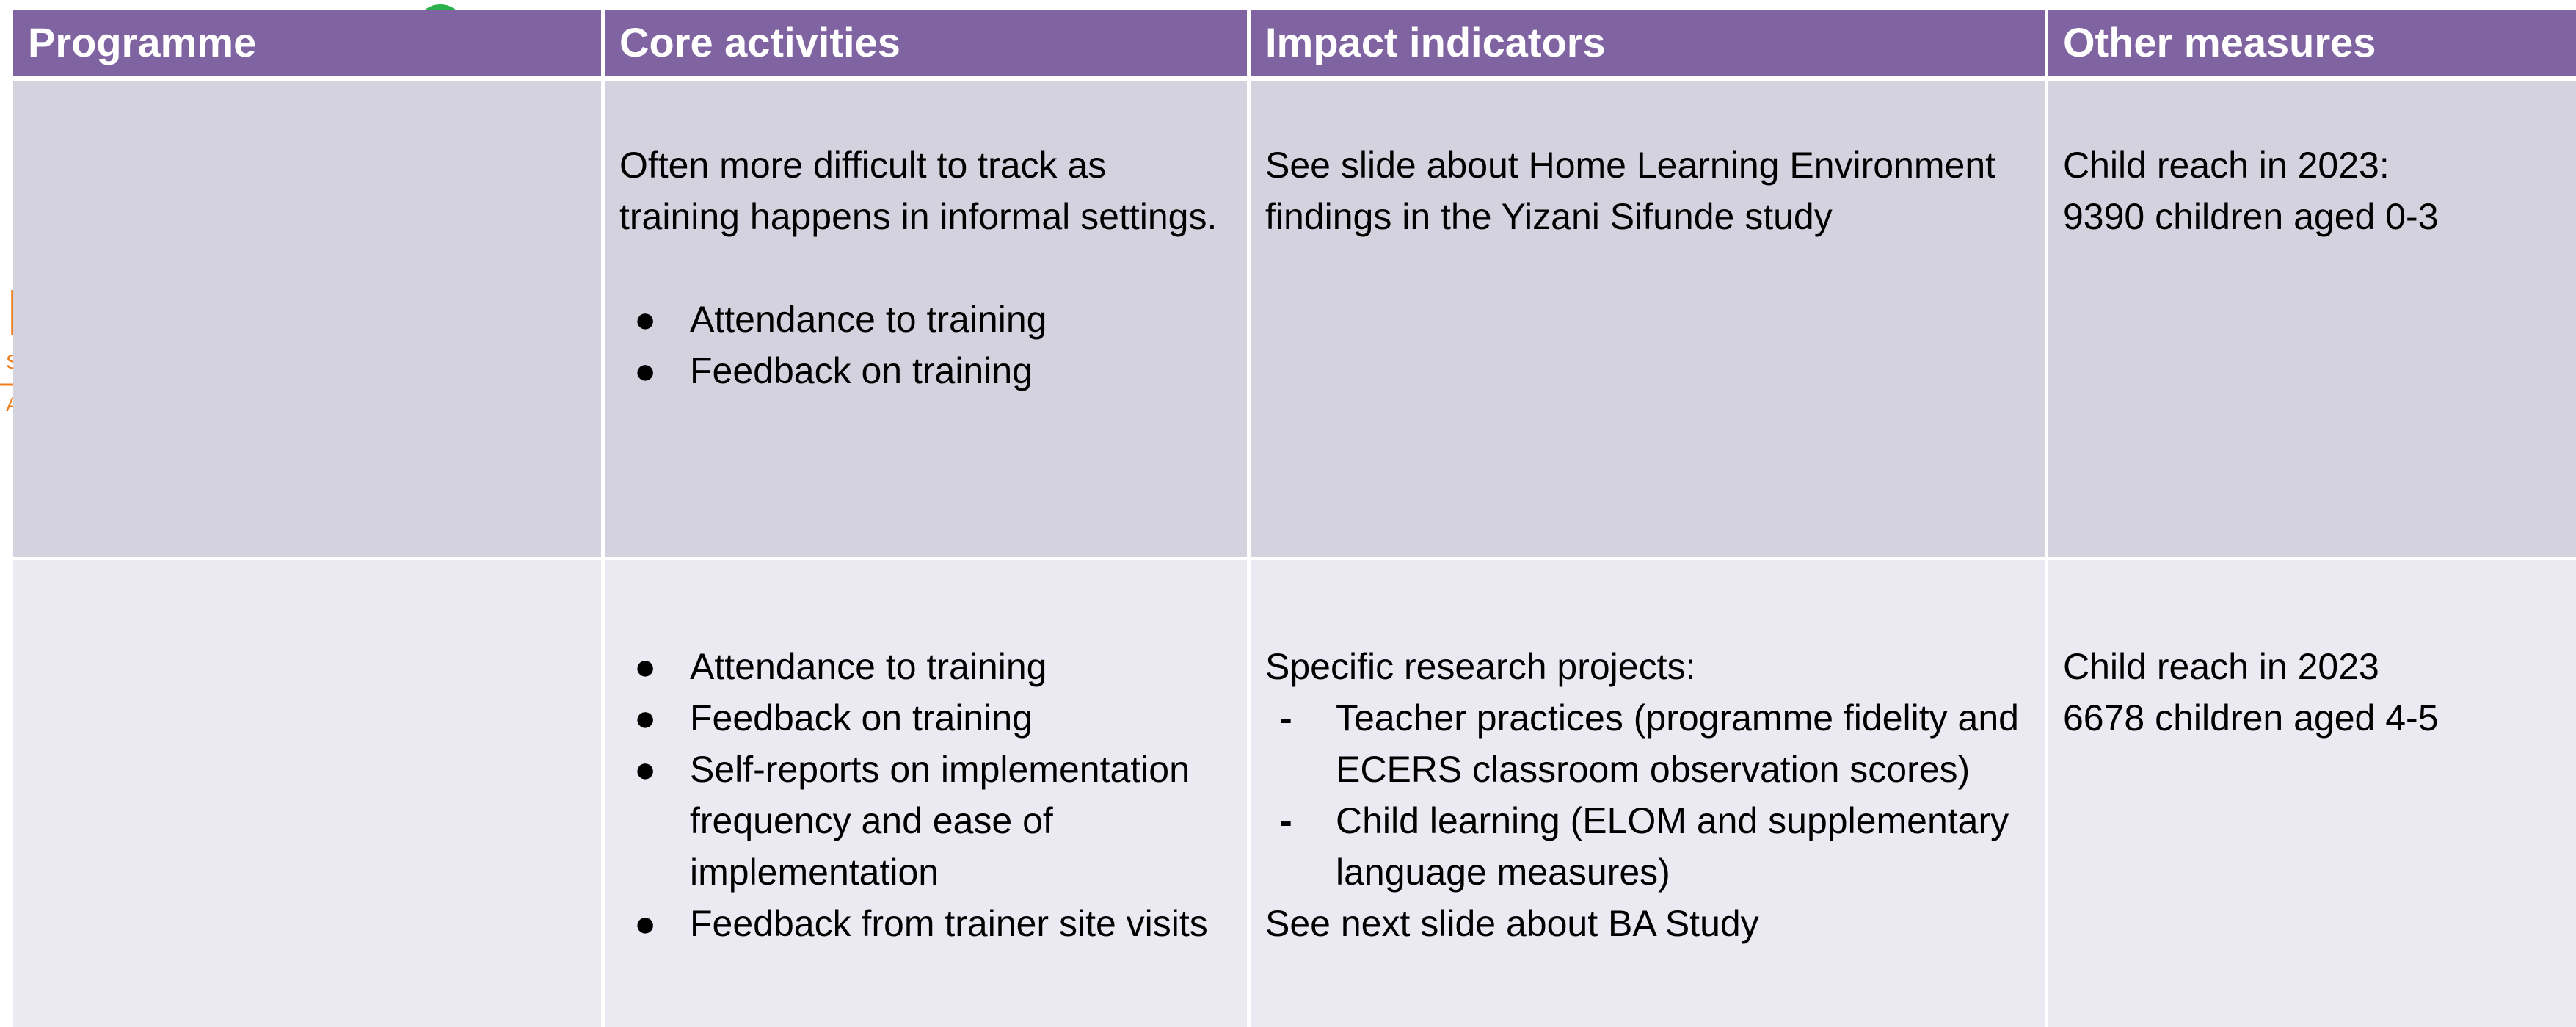  What do you see at coordinates (2226, 166) in the screenshot?
I see `text-line: Child reach in 2023:` at bounding box center [2226, 166].